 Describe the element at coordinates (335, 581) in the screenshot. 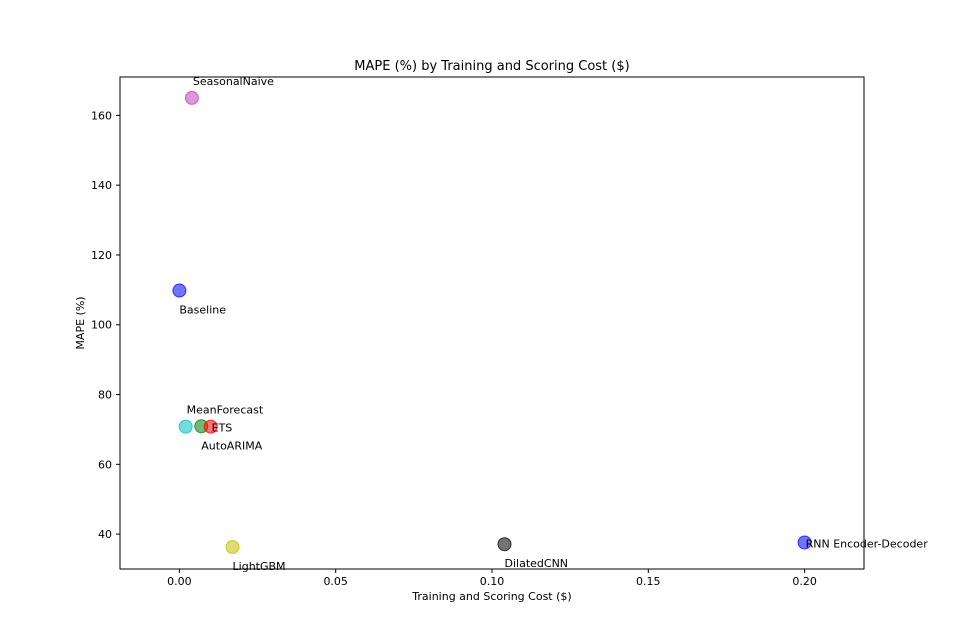

I see `x-tick-label: 0.05` at that location.